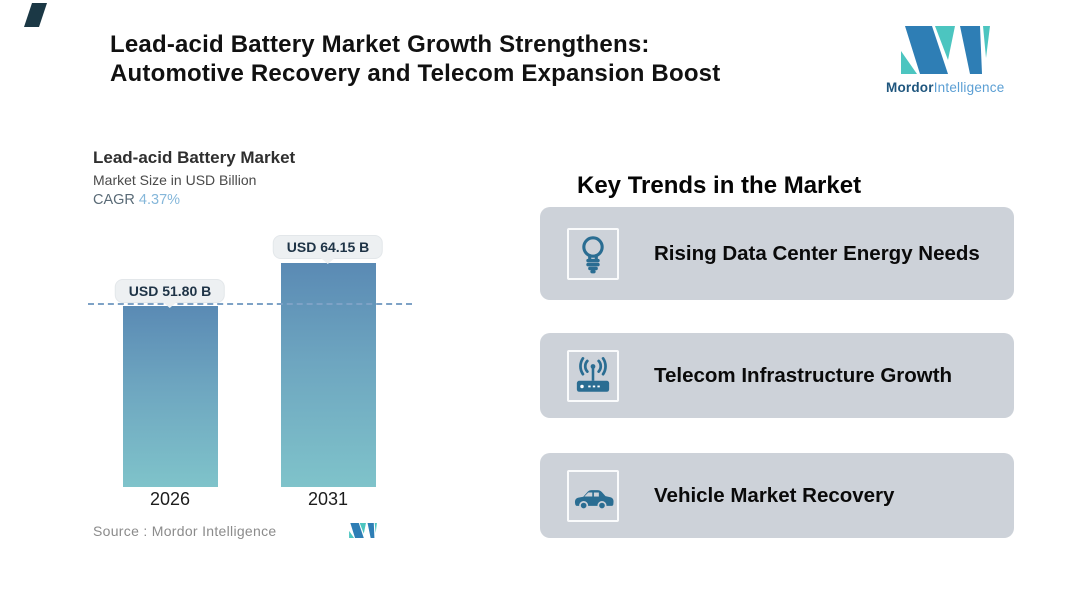  Describe the element at coordinates (945, 50) in the screenshot. I see `mordor-monogram-icon` at that location.